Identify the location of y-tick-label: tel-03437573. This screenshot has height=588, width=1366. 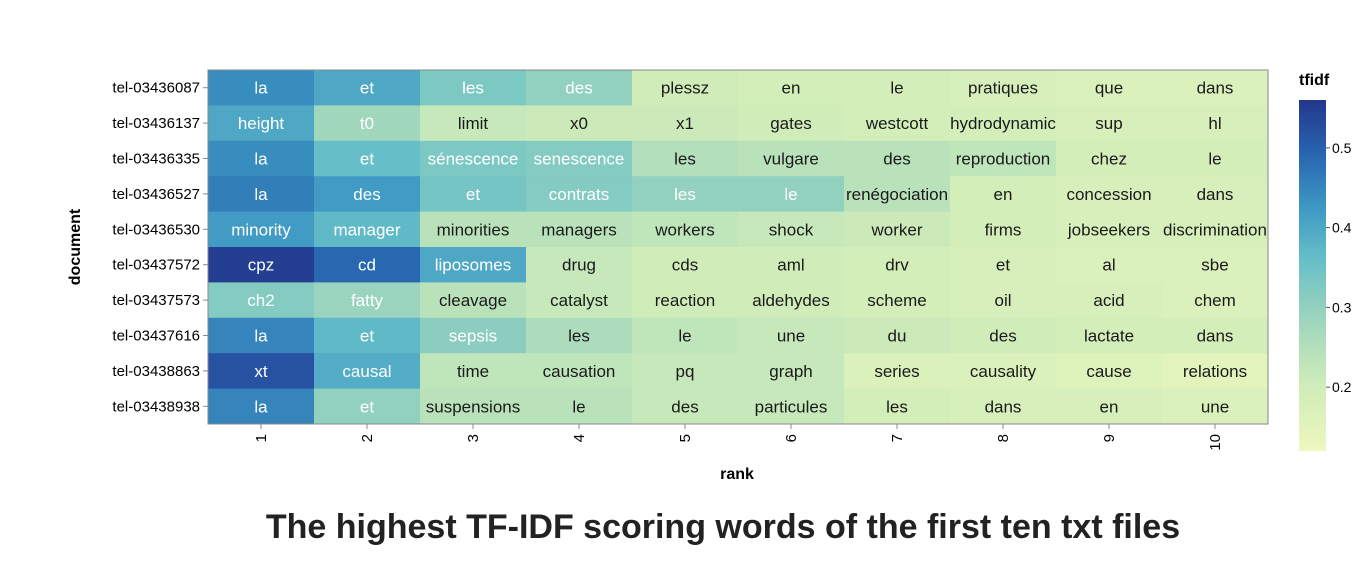
(156, 300).